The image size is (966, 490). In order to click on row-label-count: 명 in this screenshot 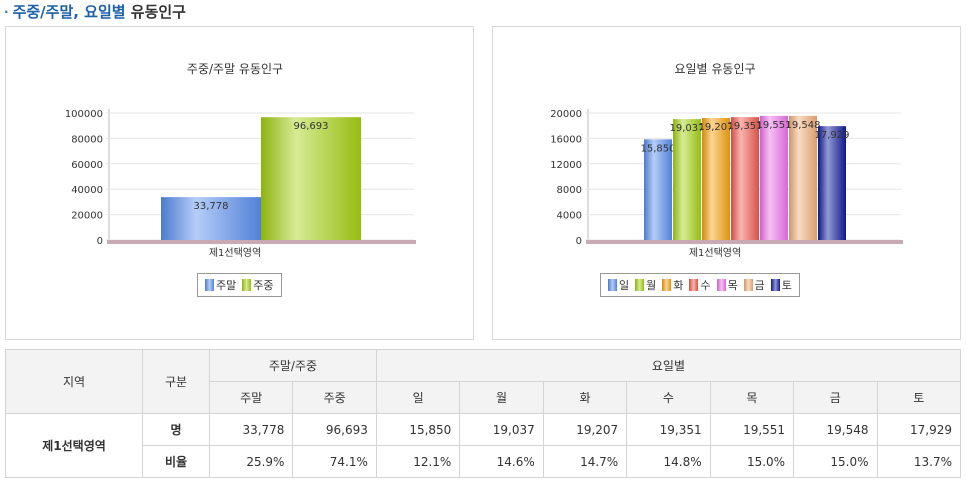, I will do `click(176, 429)`.